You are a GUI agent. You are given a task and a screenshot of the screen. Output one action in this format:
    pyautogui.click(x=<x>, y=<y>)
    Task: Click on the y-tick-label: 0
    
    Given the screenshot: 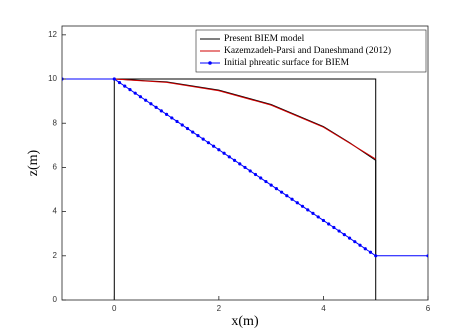 What is the action you would take?
    pyautogui.click(x=55, y=299)
    